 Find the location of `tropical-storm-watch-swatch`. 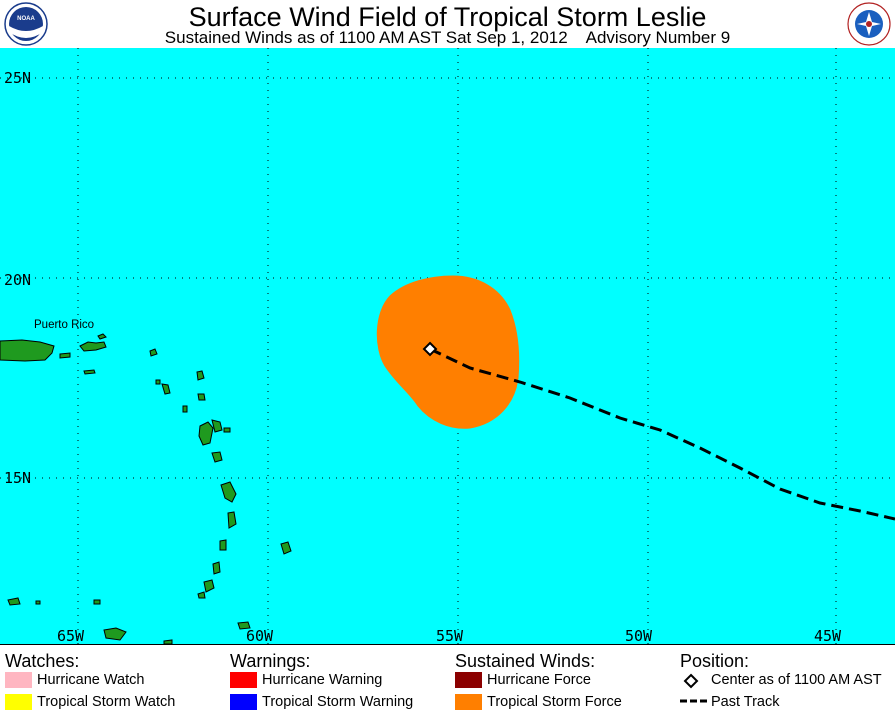

tropical-storm-watch-swatch is located at coordinates (18, 702).